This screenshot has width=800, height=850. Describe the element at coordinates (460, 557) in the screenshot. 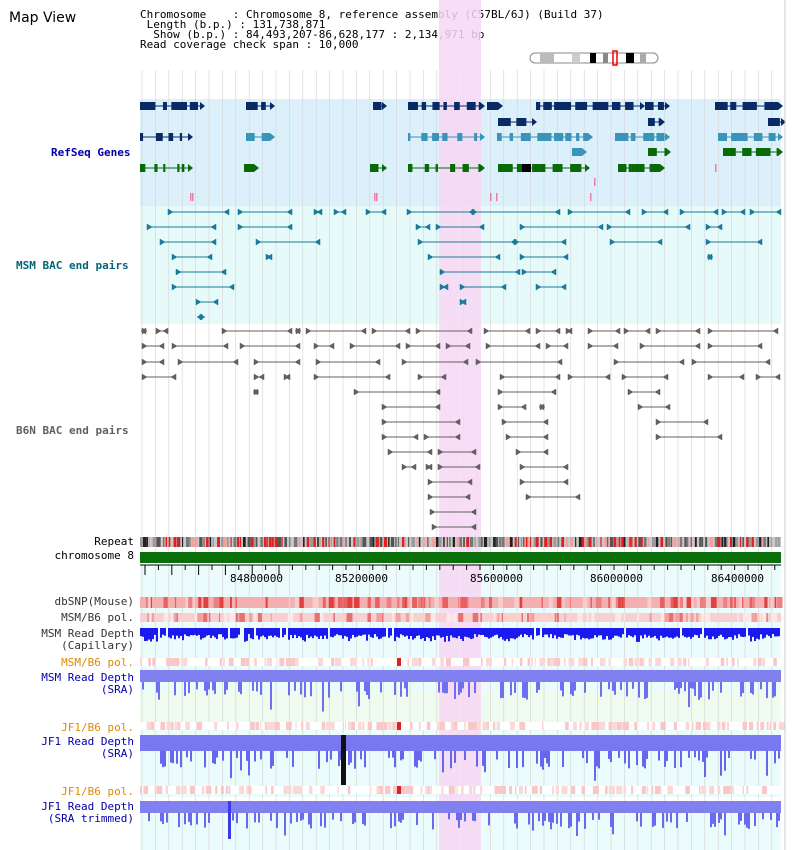

I see `chromosome-bar` at that location.